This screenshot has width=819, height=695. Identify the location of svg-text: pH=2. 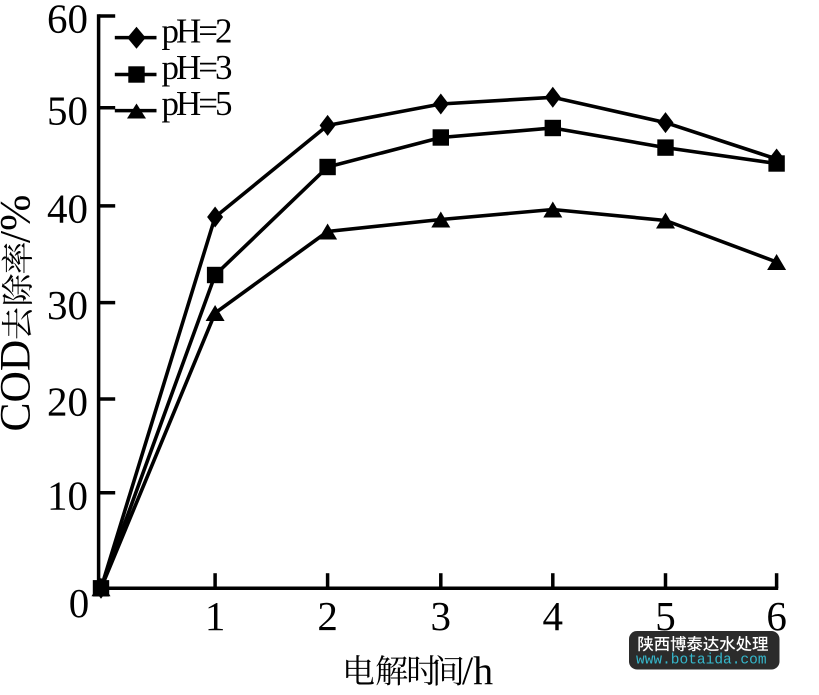
(197, 30).